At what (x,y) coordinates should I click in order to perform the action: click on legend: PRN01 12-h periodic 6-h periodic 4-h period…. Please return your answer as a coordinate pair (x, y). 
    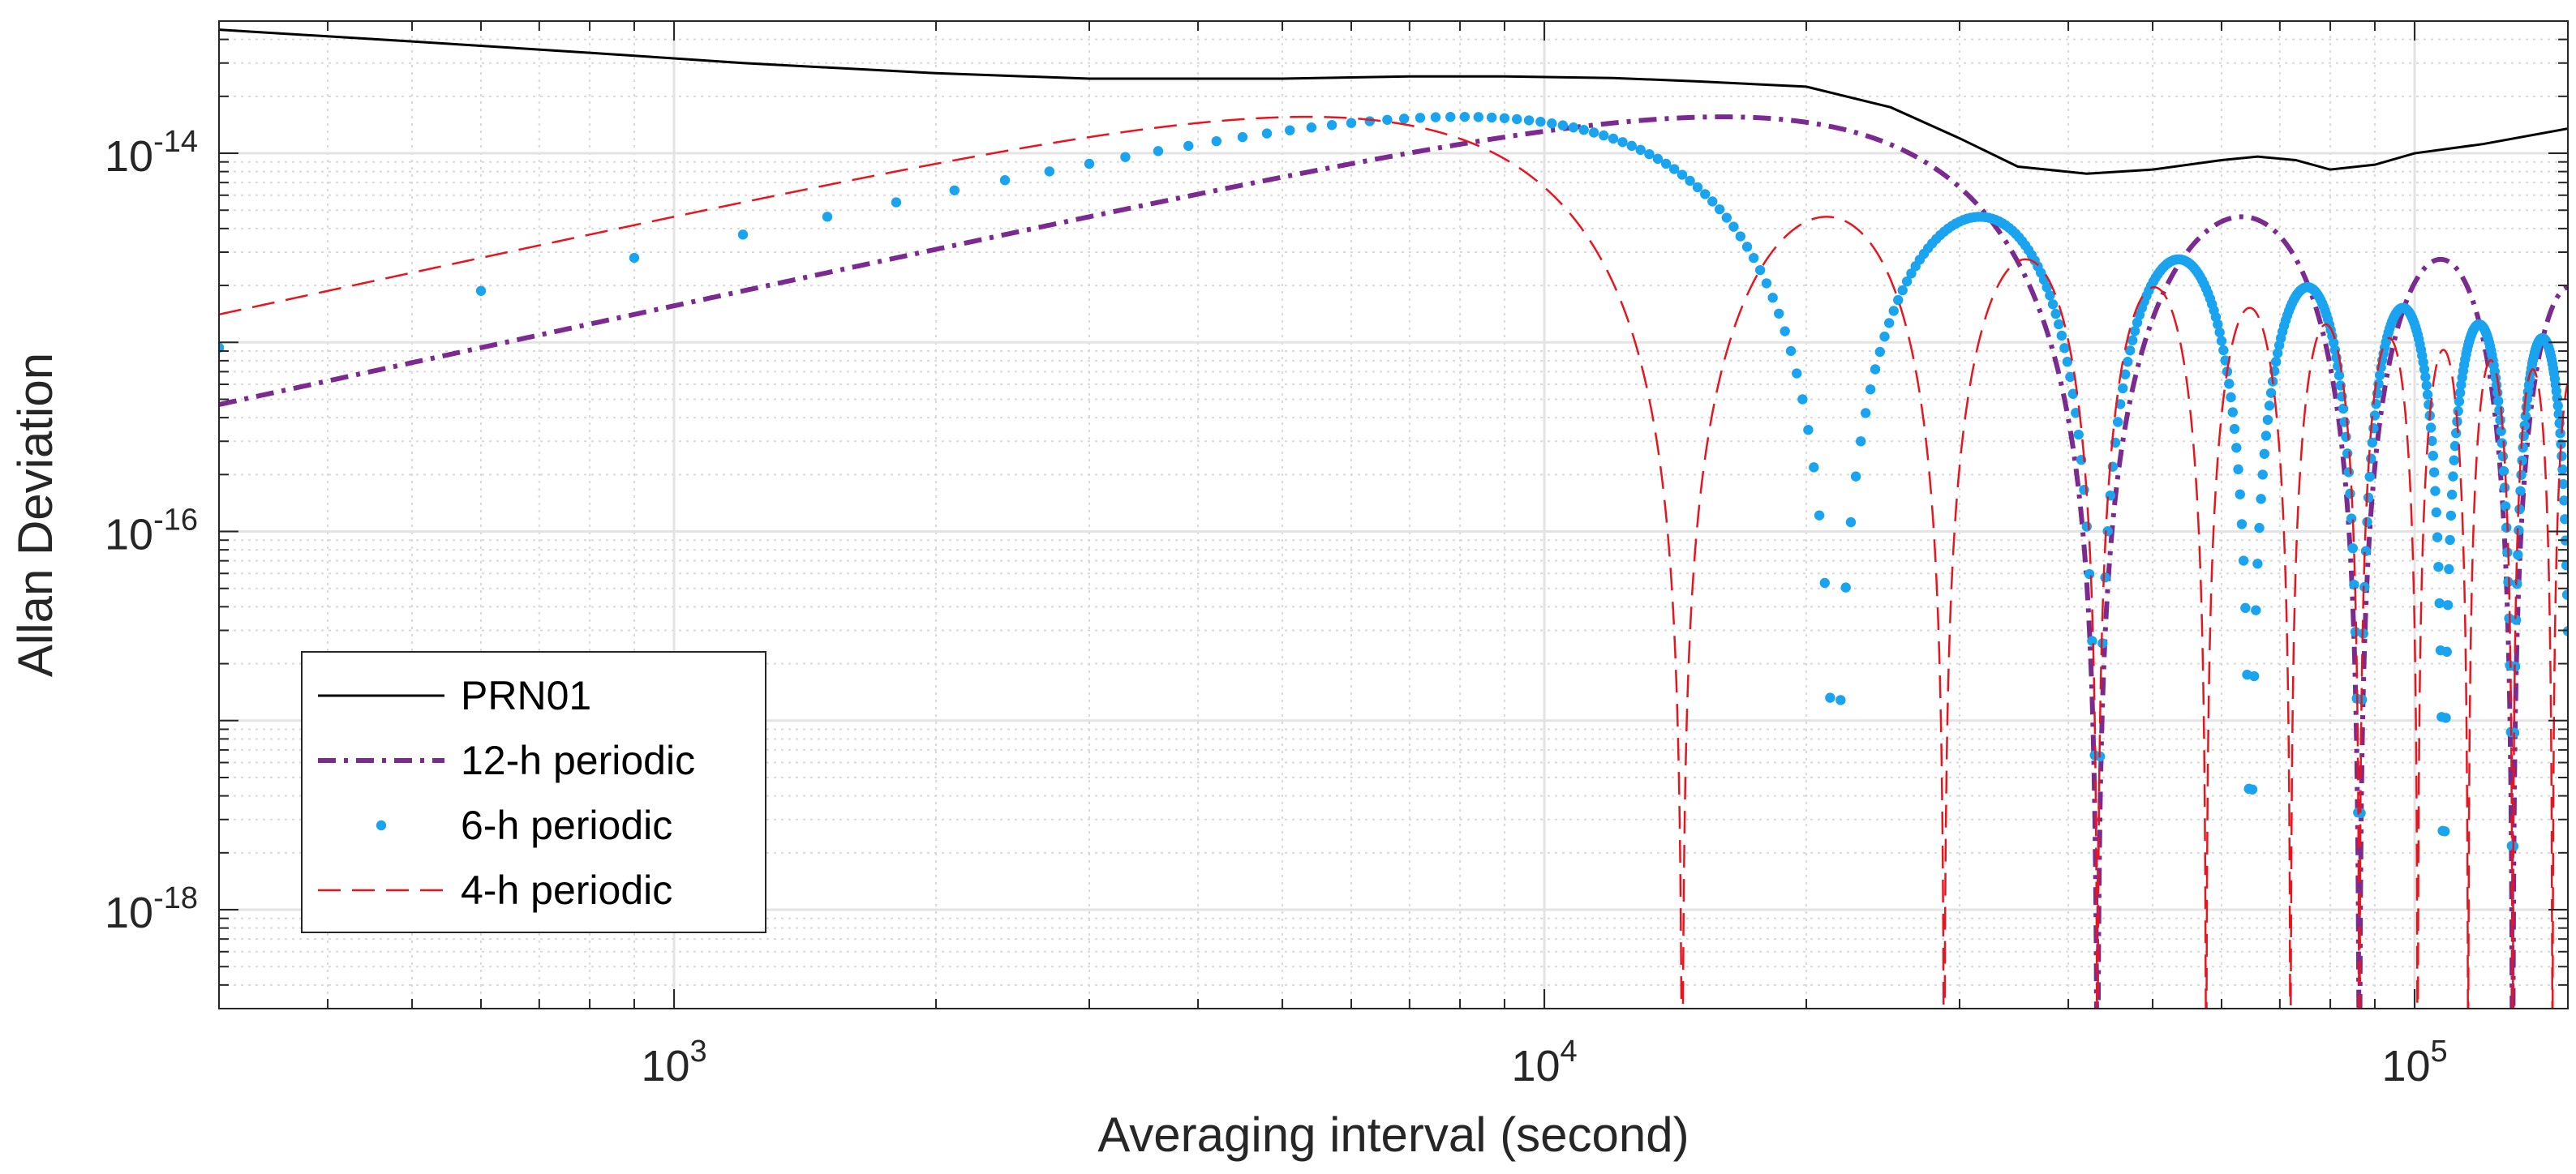
    Looking at the image, I should click on (533, 792).